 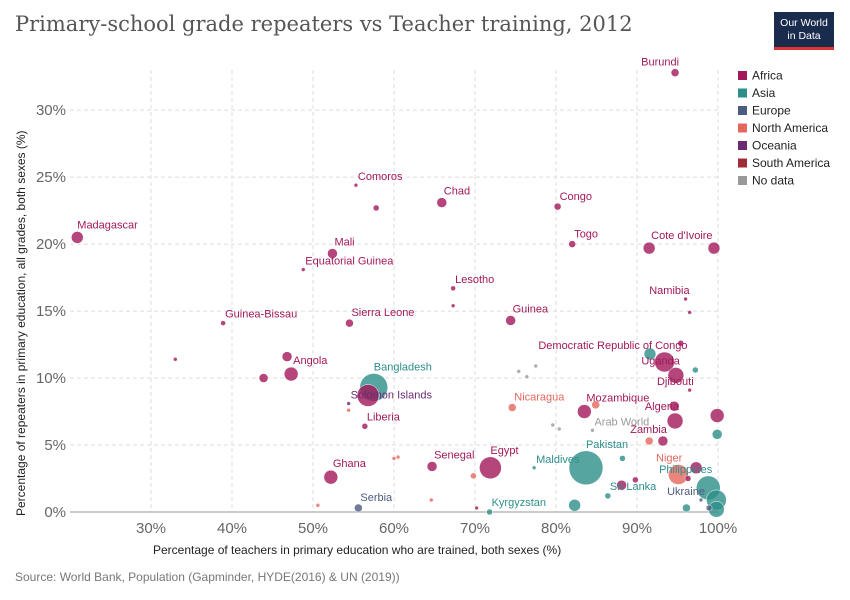 What do you see at coordinates (773, 181) in the screenshot?
I see `legend-item: No data` at bounding box center [773, 181].